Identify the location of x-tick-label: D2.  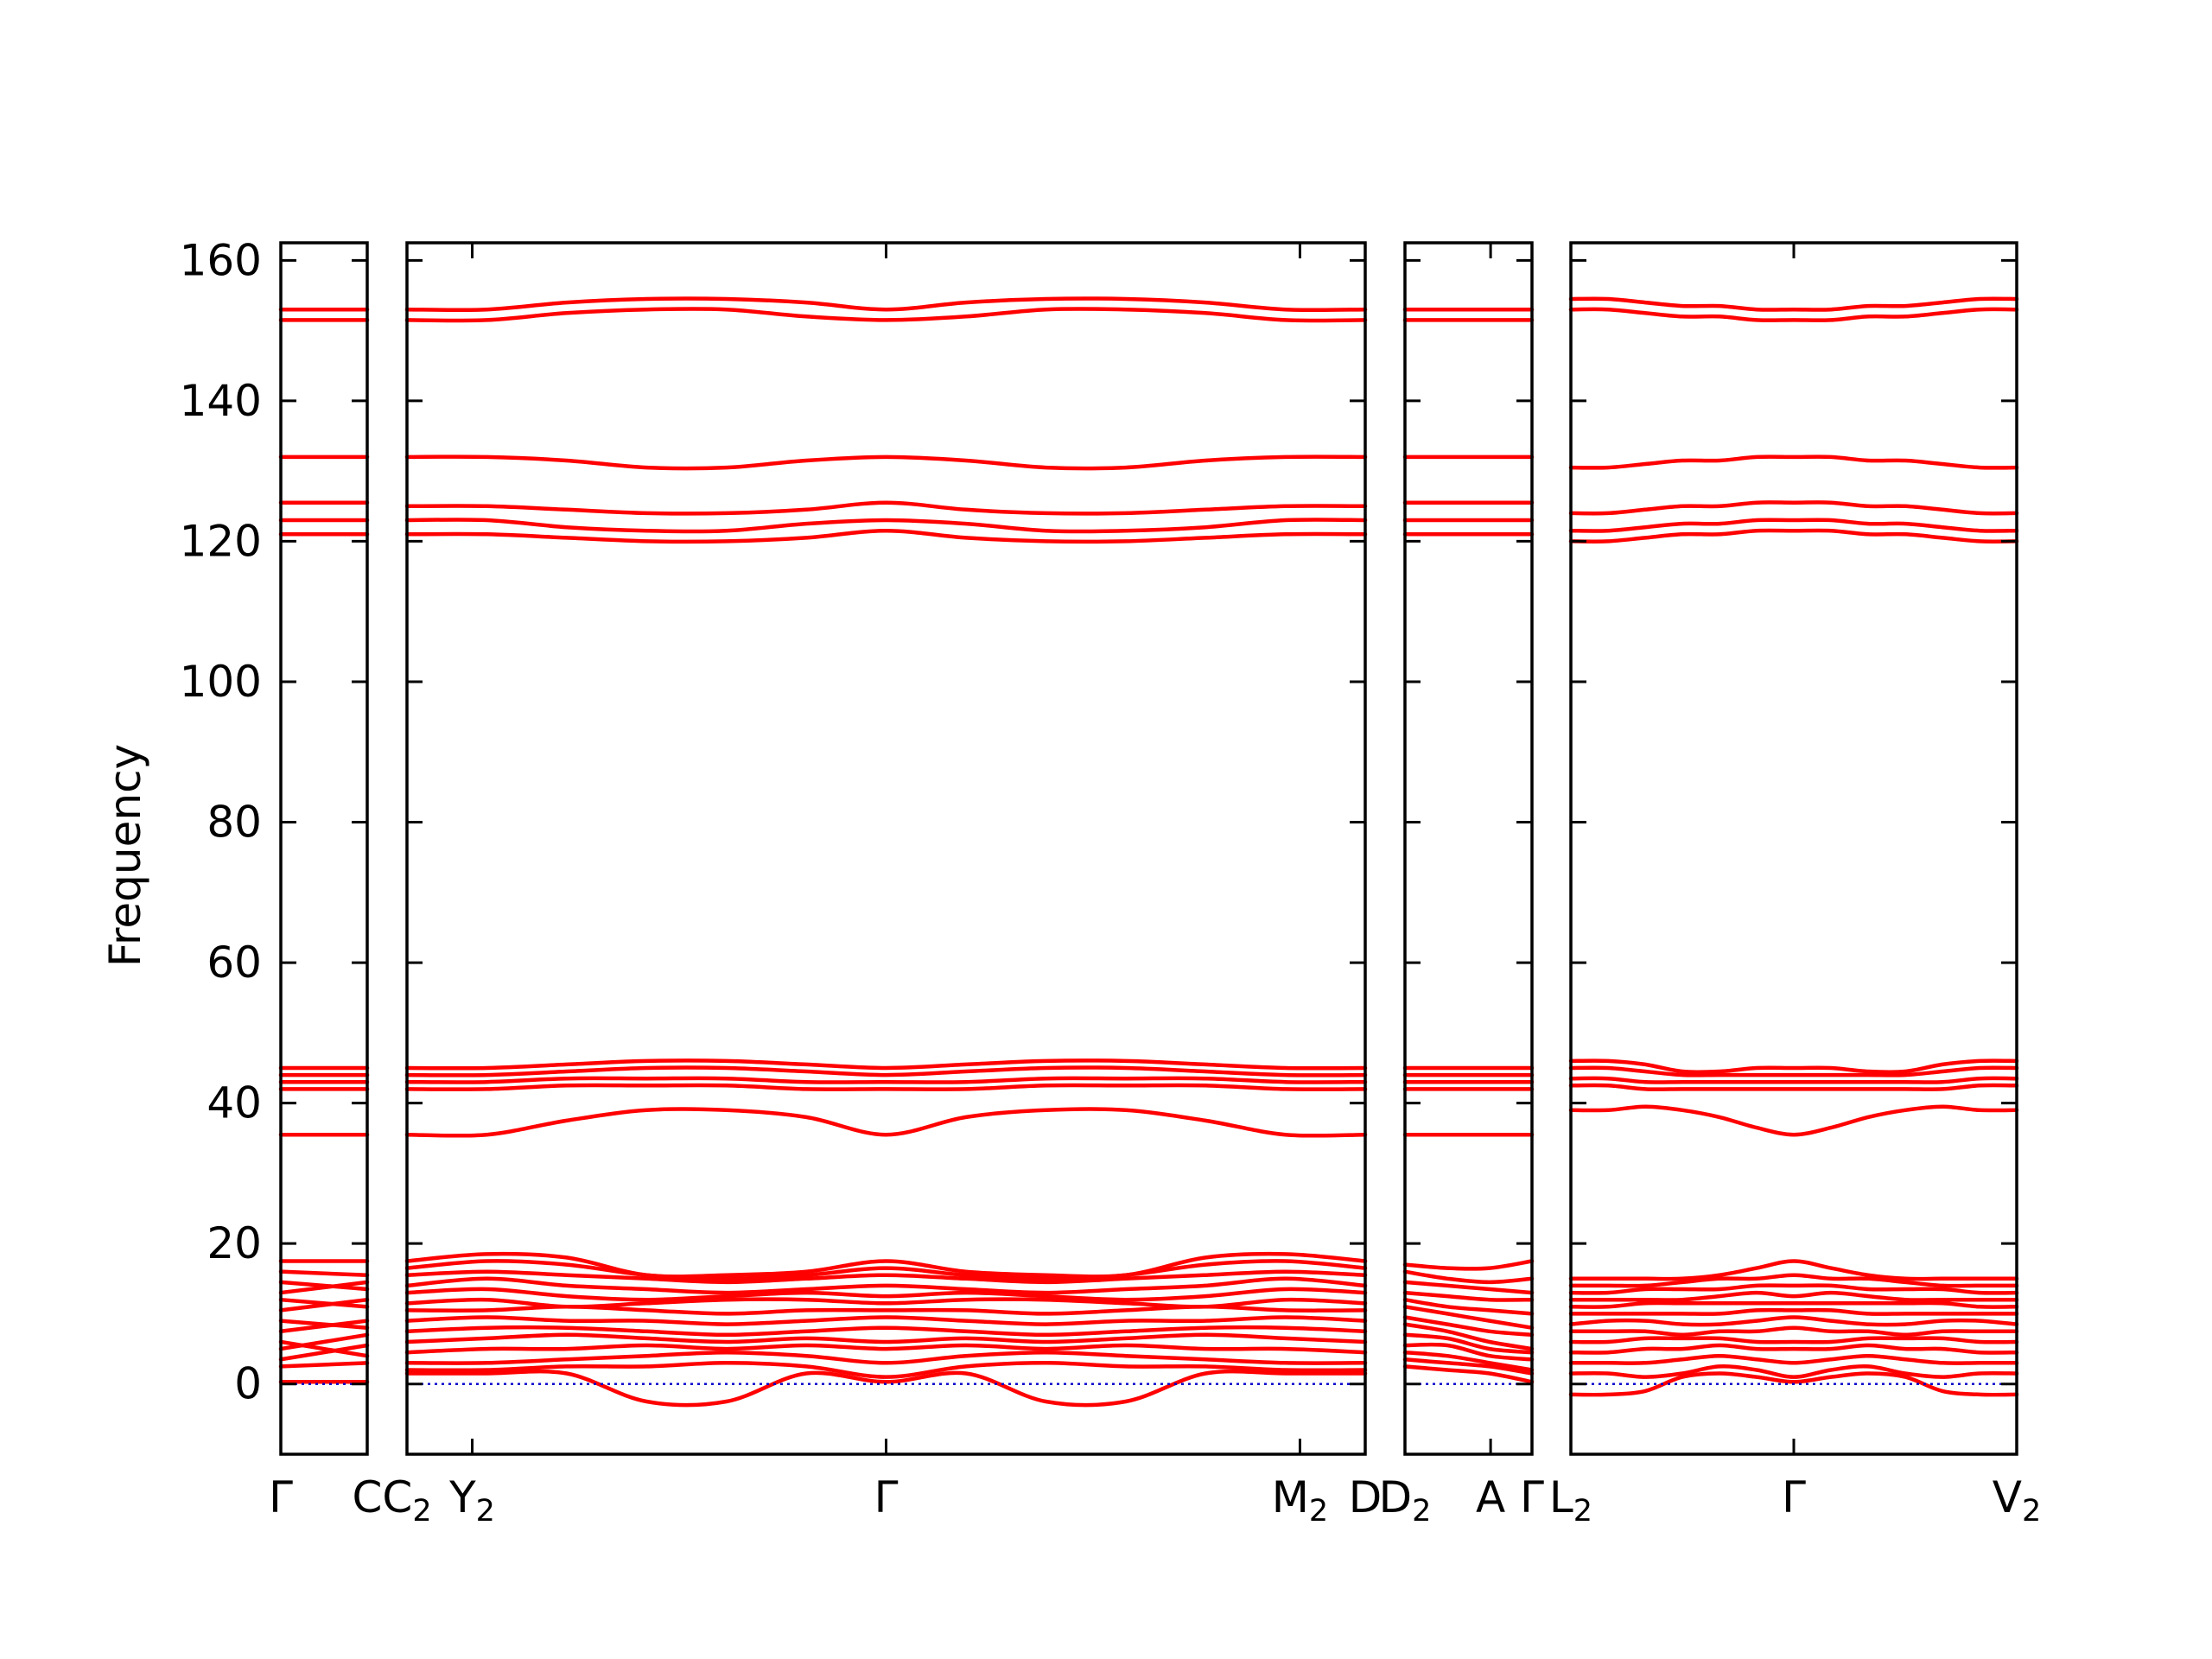
(1405, 1500).